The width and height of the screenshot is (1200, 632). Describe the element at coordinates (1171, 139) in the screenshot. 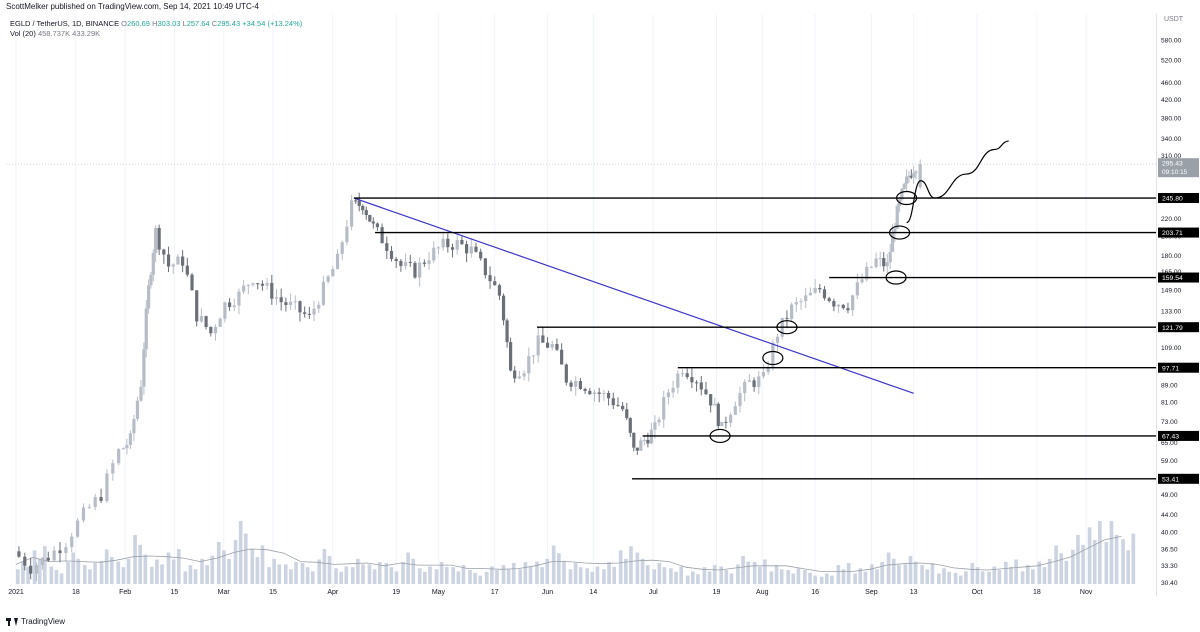

I see `y-tick-label: 340.00` at that location.